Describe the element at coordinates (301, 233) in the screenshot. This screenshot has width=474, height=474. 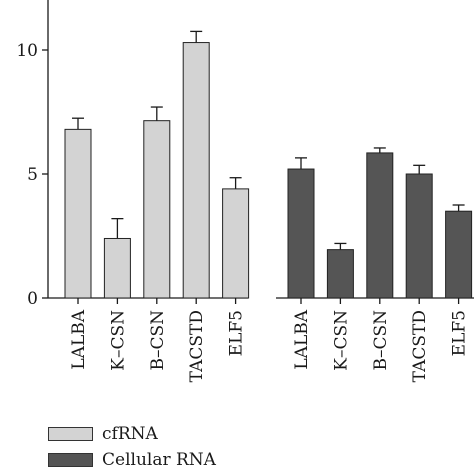
I see `bar-cellular-rna-lalba` at that location.